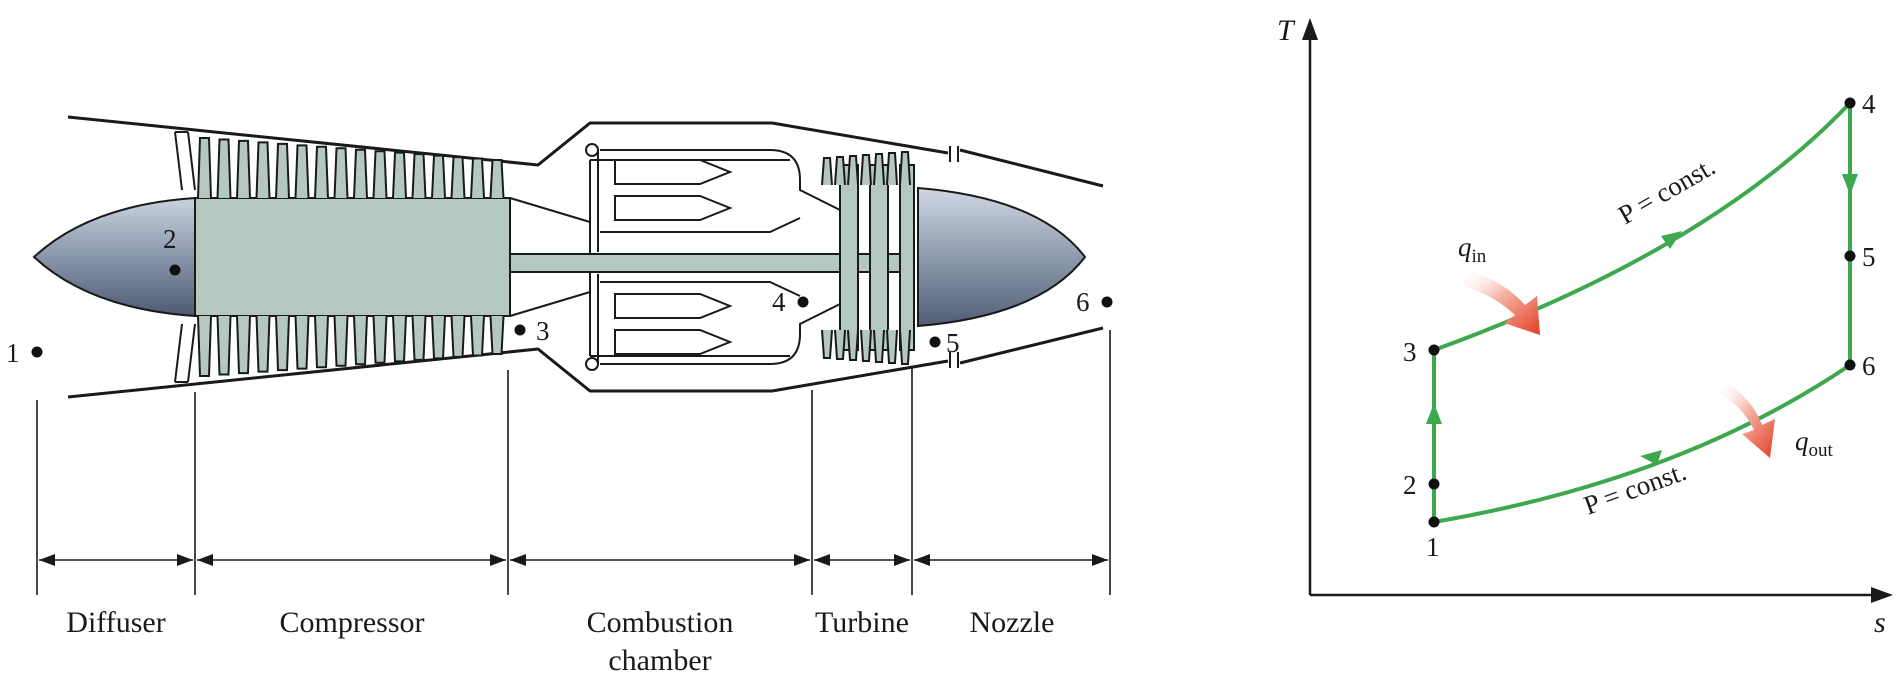 The width and height of the screenshot is (1898, 682). Describe the element at coordinates (1882, 595) in the screenshot. I see `s-axis-arrowhead` at that location.